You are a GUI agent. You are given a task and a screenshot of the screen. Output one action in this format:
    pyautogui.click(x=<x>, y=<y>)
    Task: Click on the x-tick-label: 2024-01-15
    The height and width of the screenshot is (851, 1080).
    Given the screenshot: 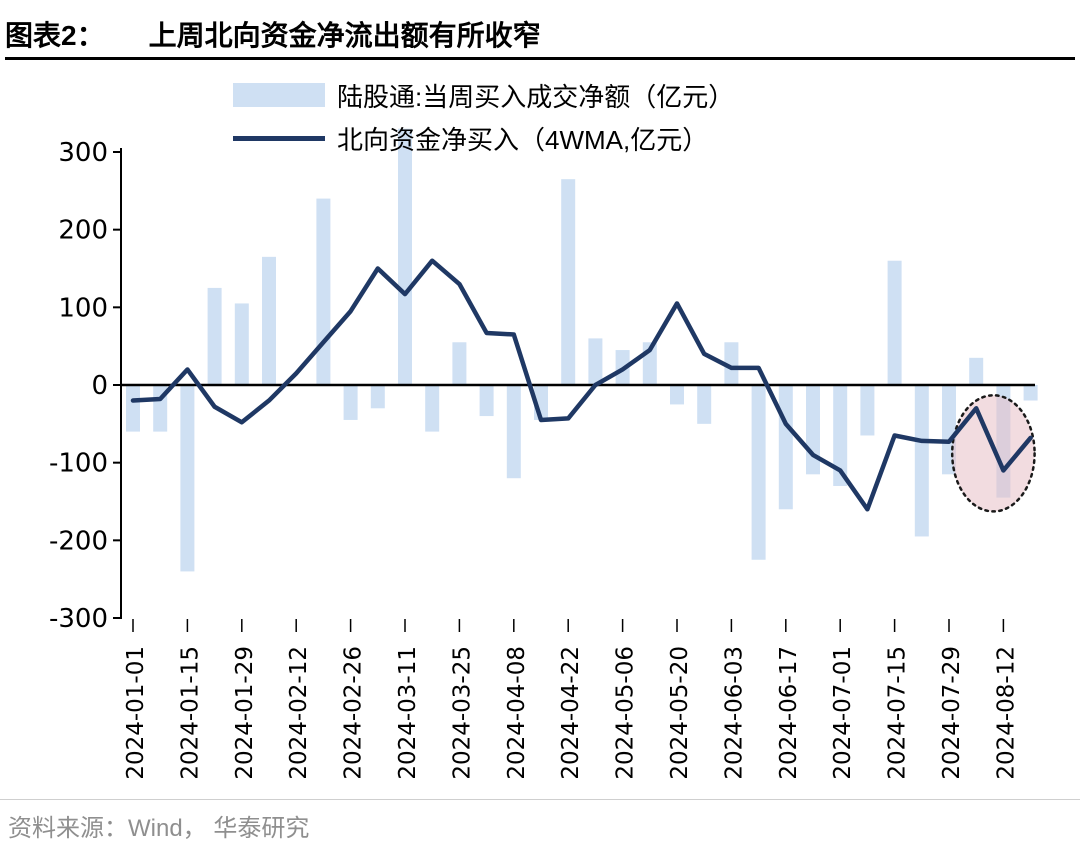 What is the action you would take?
    pyautogui.click(x=190, y=713)
    